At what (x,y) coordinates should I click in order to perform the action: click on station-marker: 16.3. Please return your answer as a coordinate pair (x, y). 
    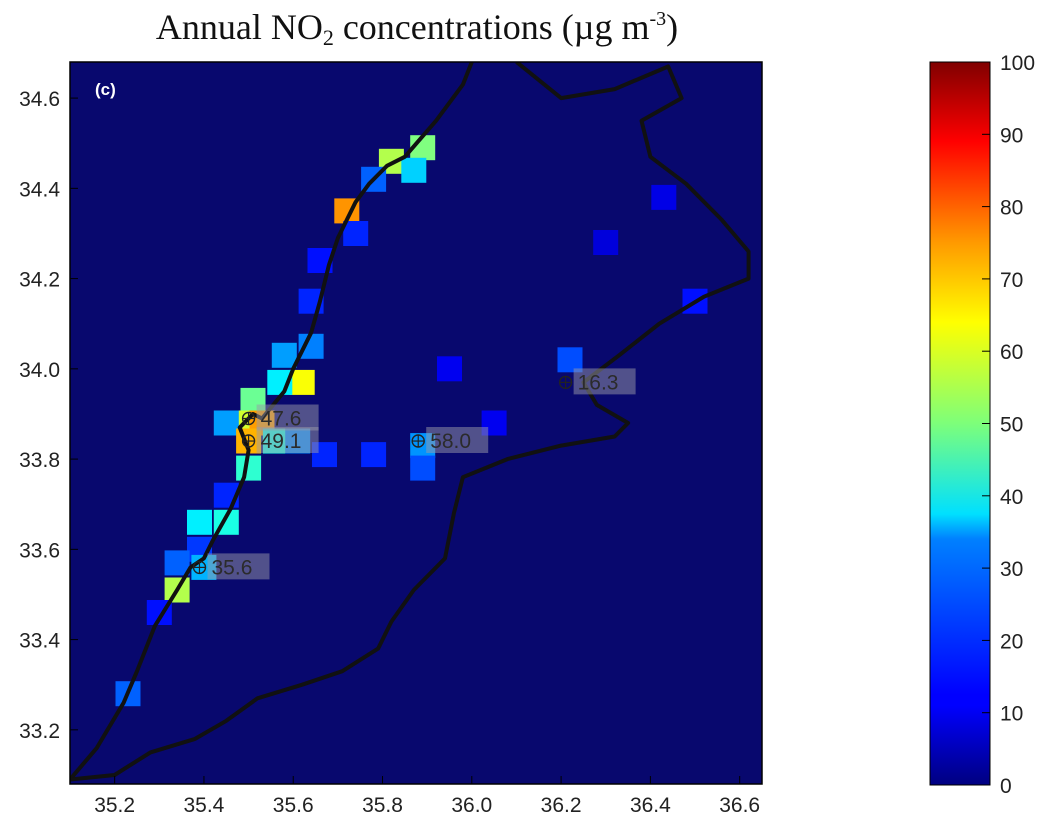
    Looking at the image, I should click on (597, 381).